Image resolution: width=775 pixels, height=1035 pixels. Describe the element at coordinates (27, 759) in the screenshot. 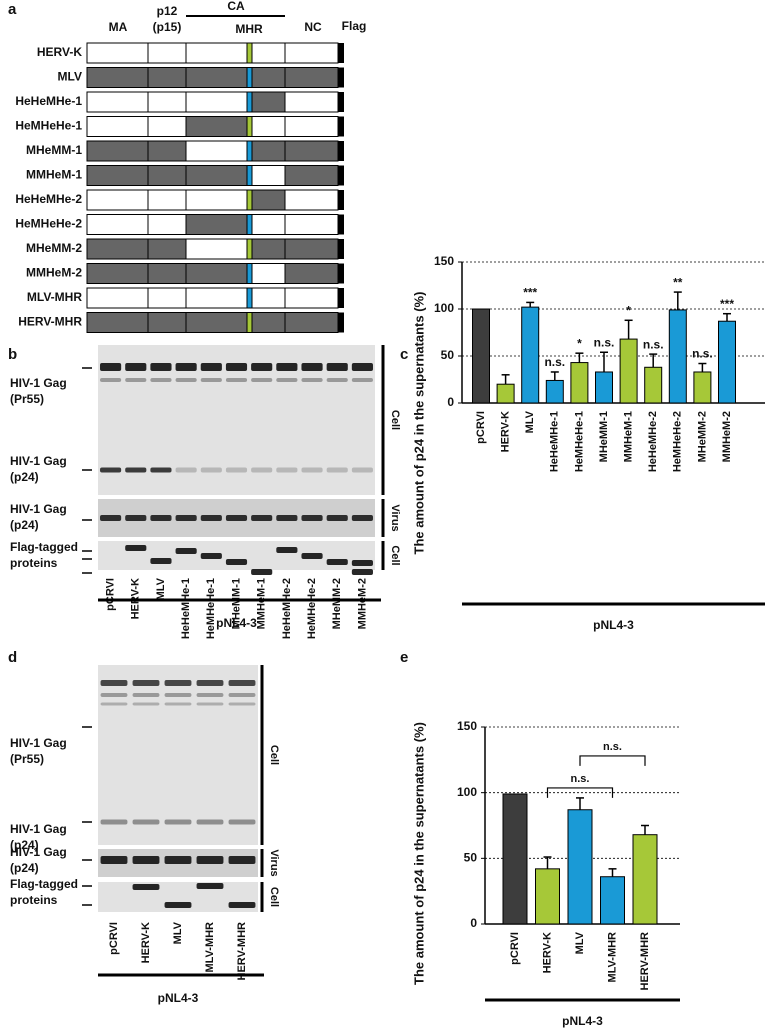

I see `band-label: (Pr55)` at that location.